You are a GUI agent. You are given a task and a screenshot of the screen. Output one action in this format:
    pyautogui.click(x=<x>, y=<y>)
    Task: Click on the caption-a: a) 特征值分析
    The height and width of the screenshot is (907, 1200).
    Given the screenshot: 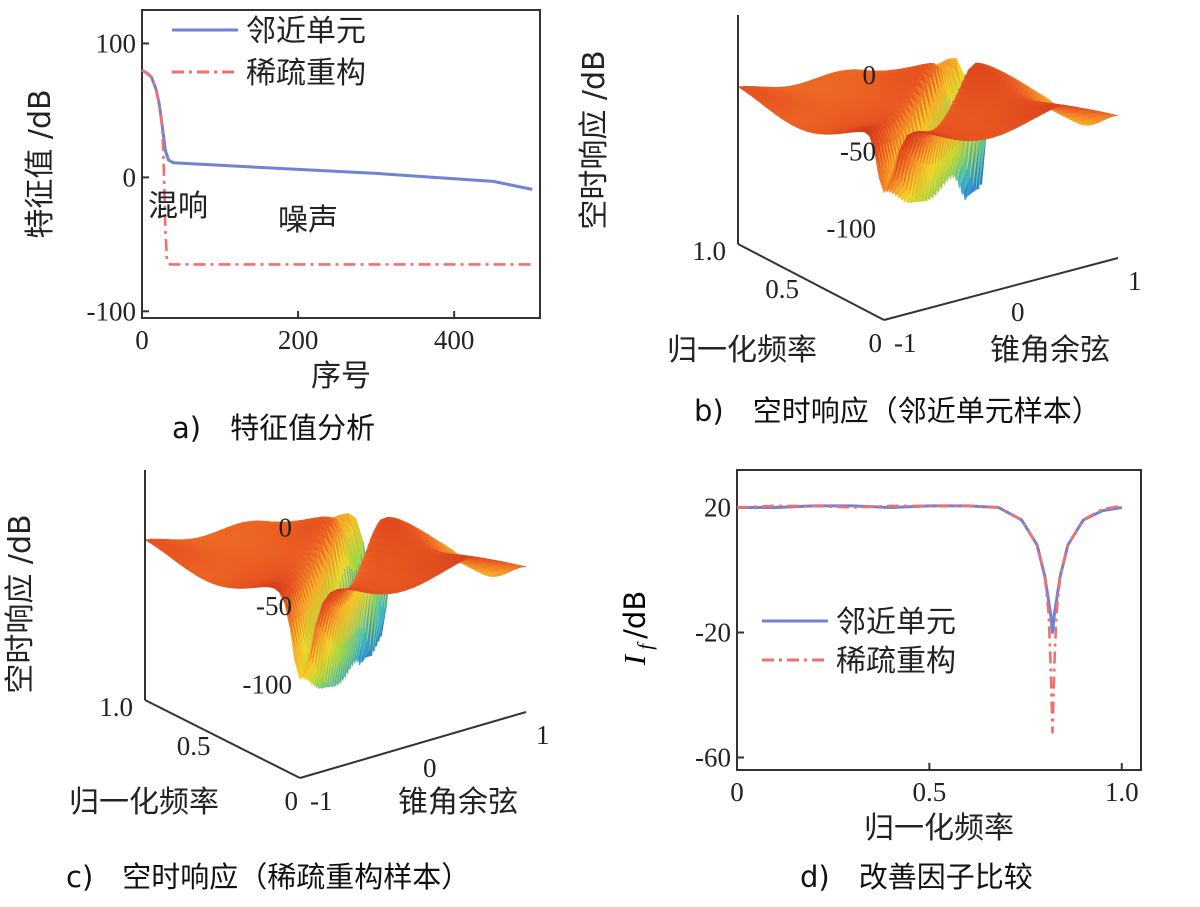 What is the action you would take?
    pyautogui.click(x=273, y=428)
    